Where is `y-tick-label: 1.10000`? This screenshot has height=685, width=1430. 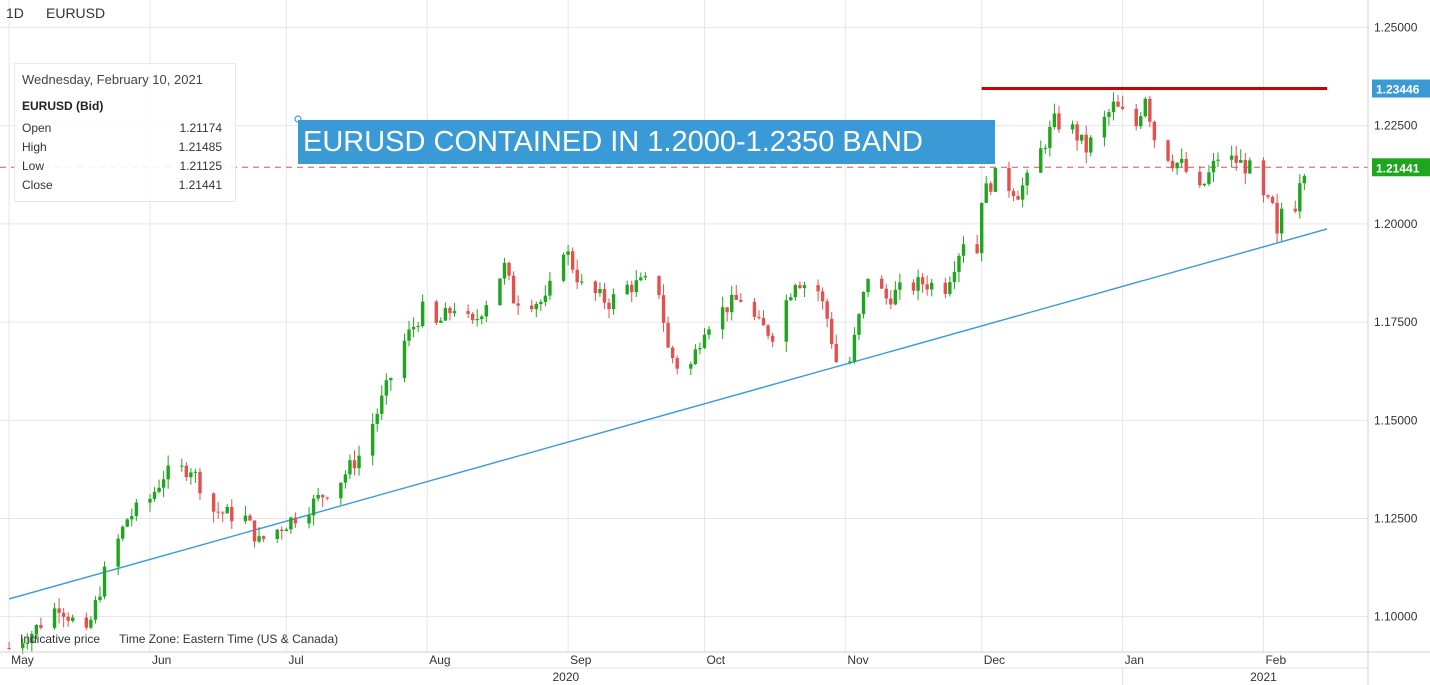
y-tick-label: 1.10000 is located at coordinates (1396, 617).